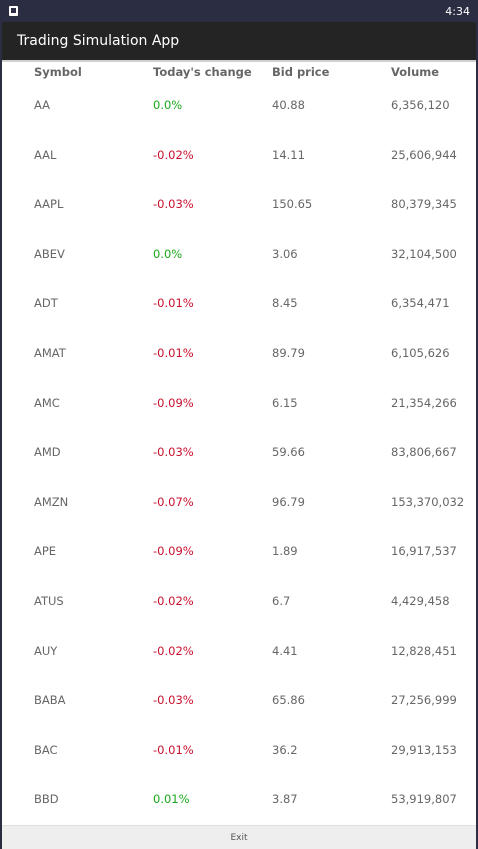 The width and height of the screenshot is (478, 849). I want to click on table-row: BABA -0.03% 65.86 27,256,999, so click(239, 704).